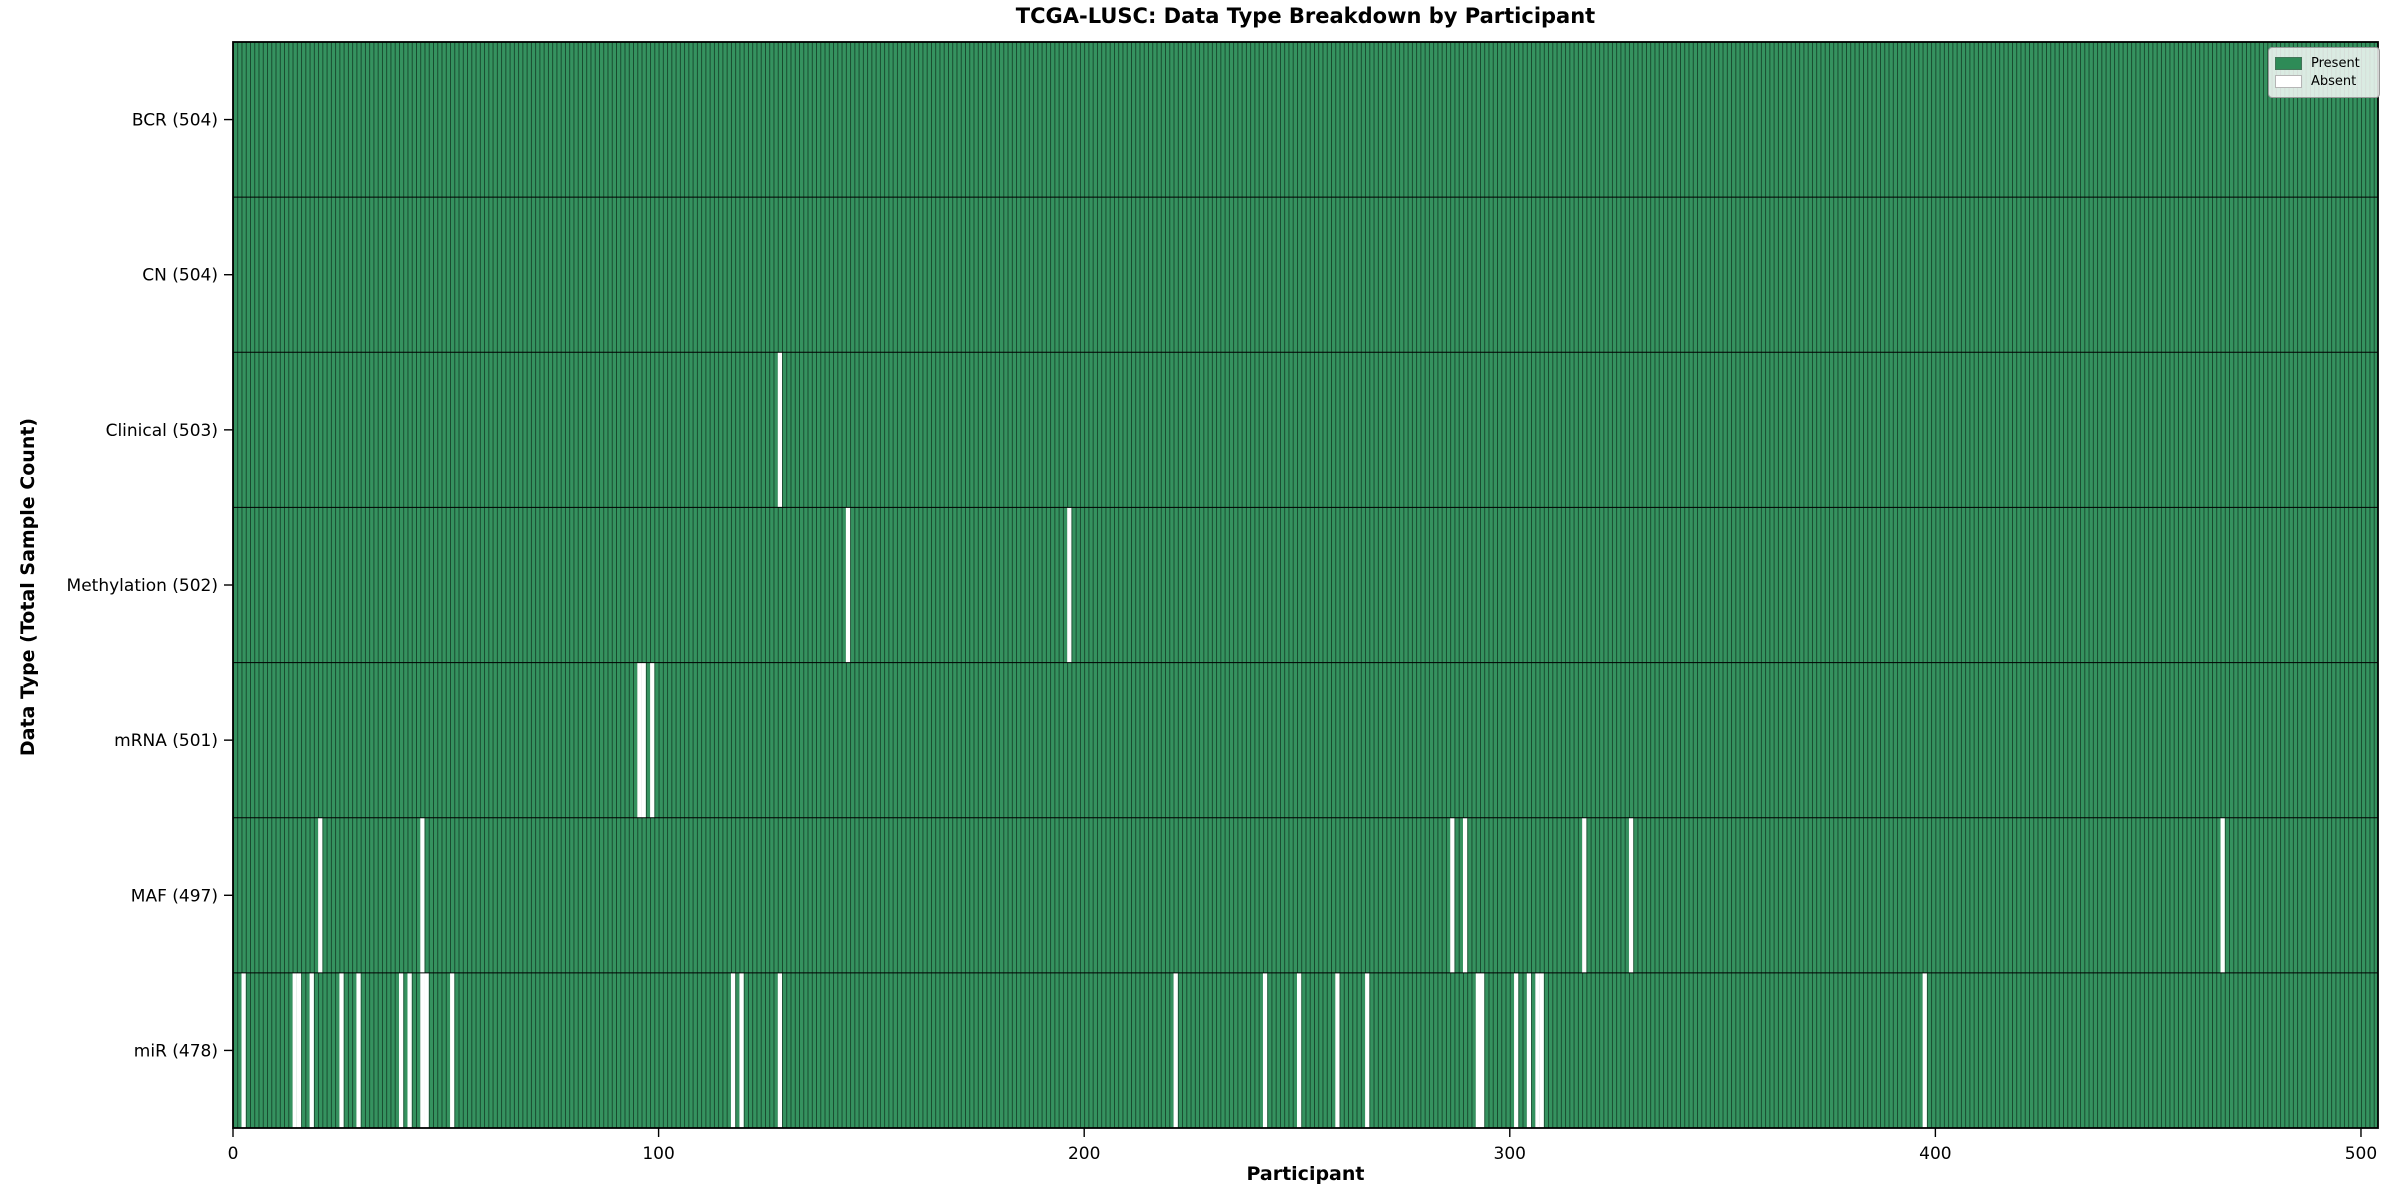 The height and width of the screenshot is (1200, 2400). What do you see at coordinates (2288, 81) in the screenshot?
I see `absent-swatch` at bounding box center [2288, 81].